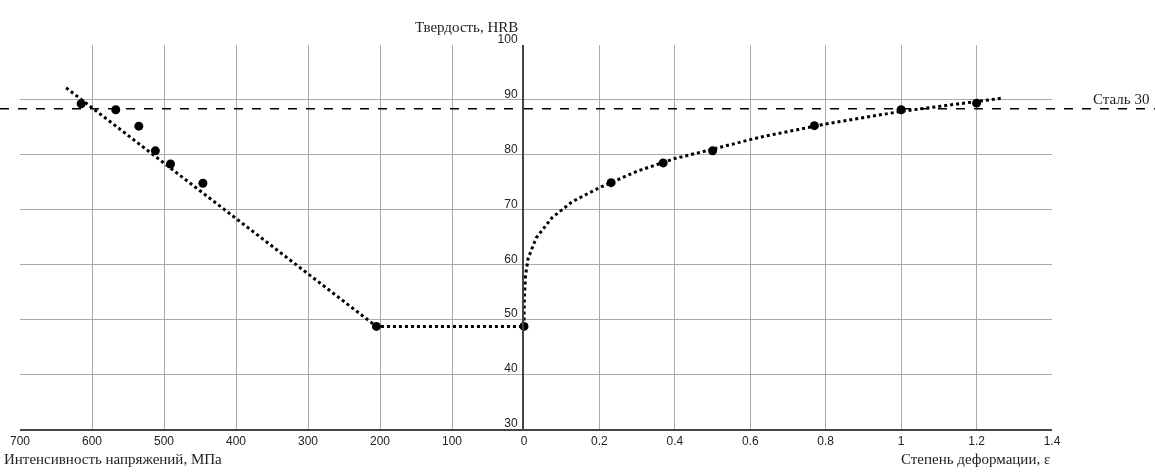 This screenshot has height=476, width=1155. What do you see at coordinates (750, 441) in the screenshot?
I see `x-tick-label: 0.6` at bounding box center [750, 441].